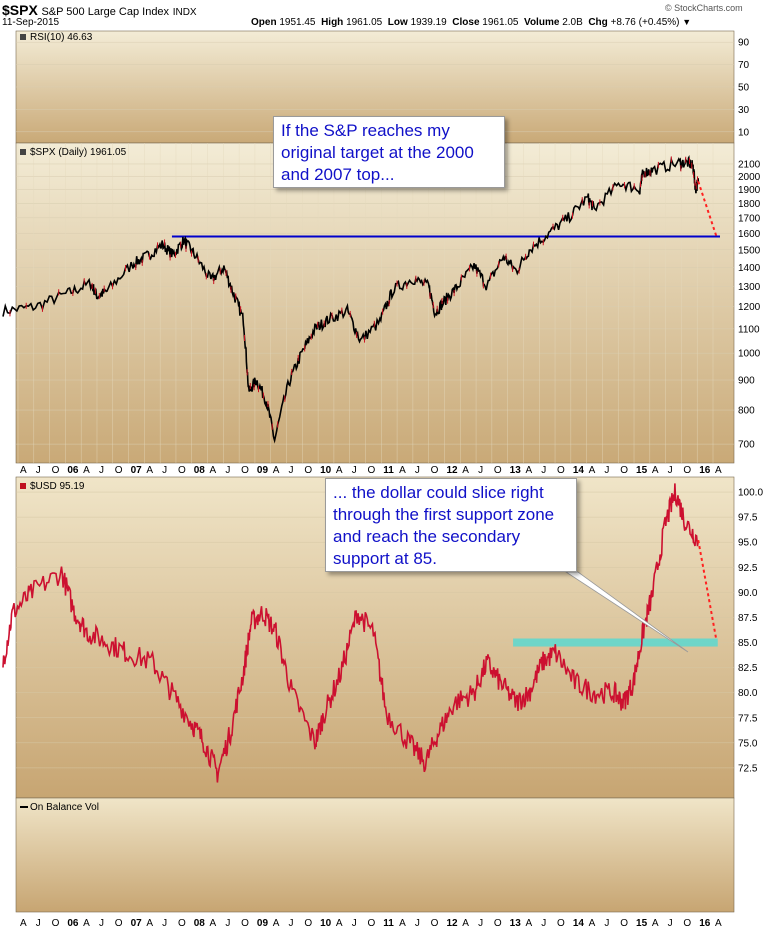 This screenshot has height=931, width=780. What do you see at coordinates (200, 923) in the screenshot?
I see `obv-x-tick-label: 08` at bounding box center [200, 923].